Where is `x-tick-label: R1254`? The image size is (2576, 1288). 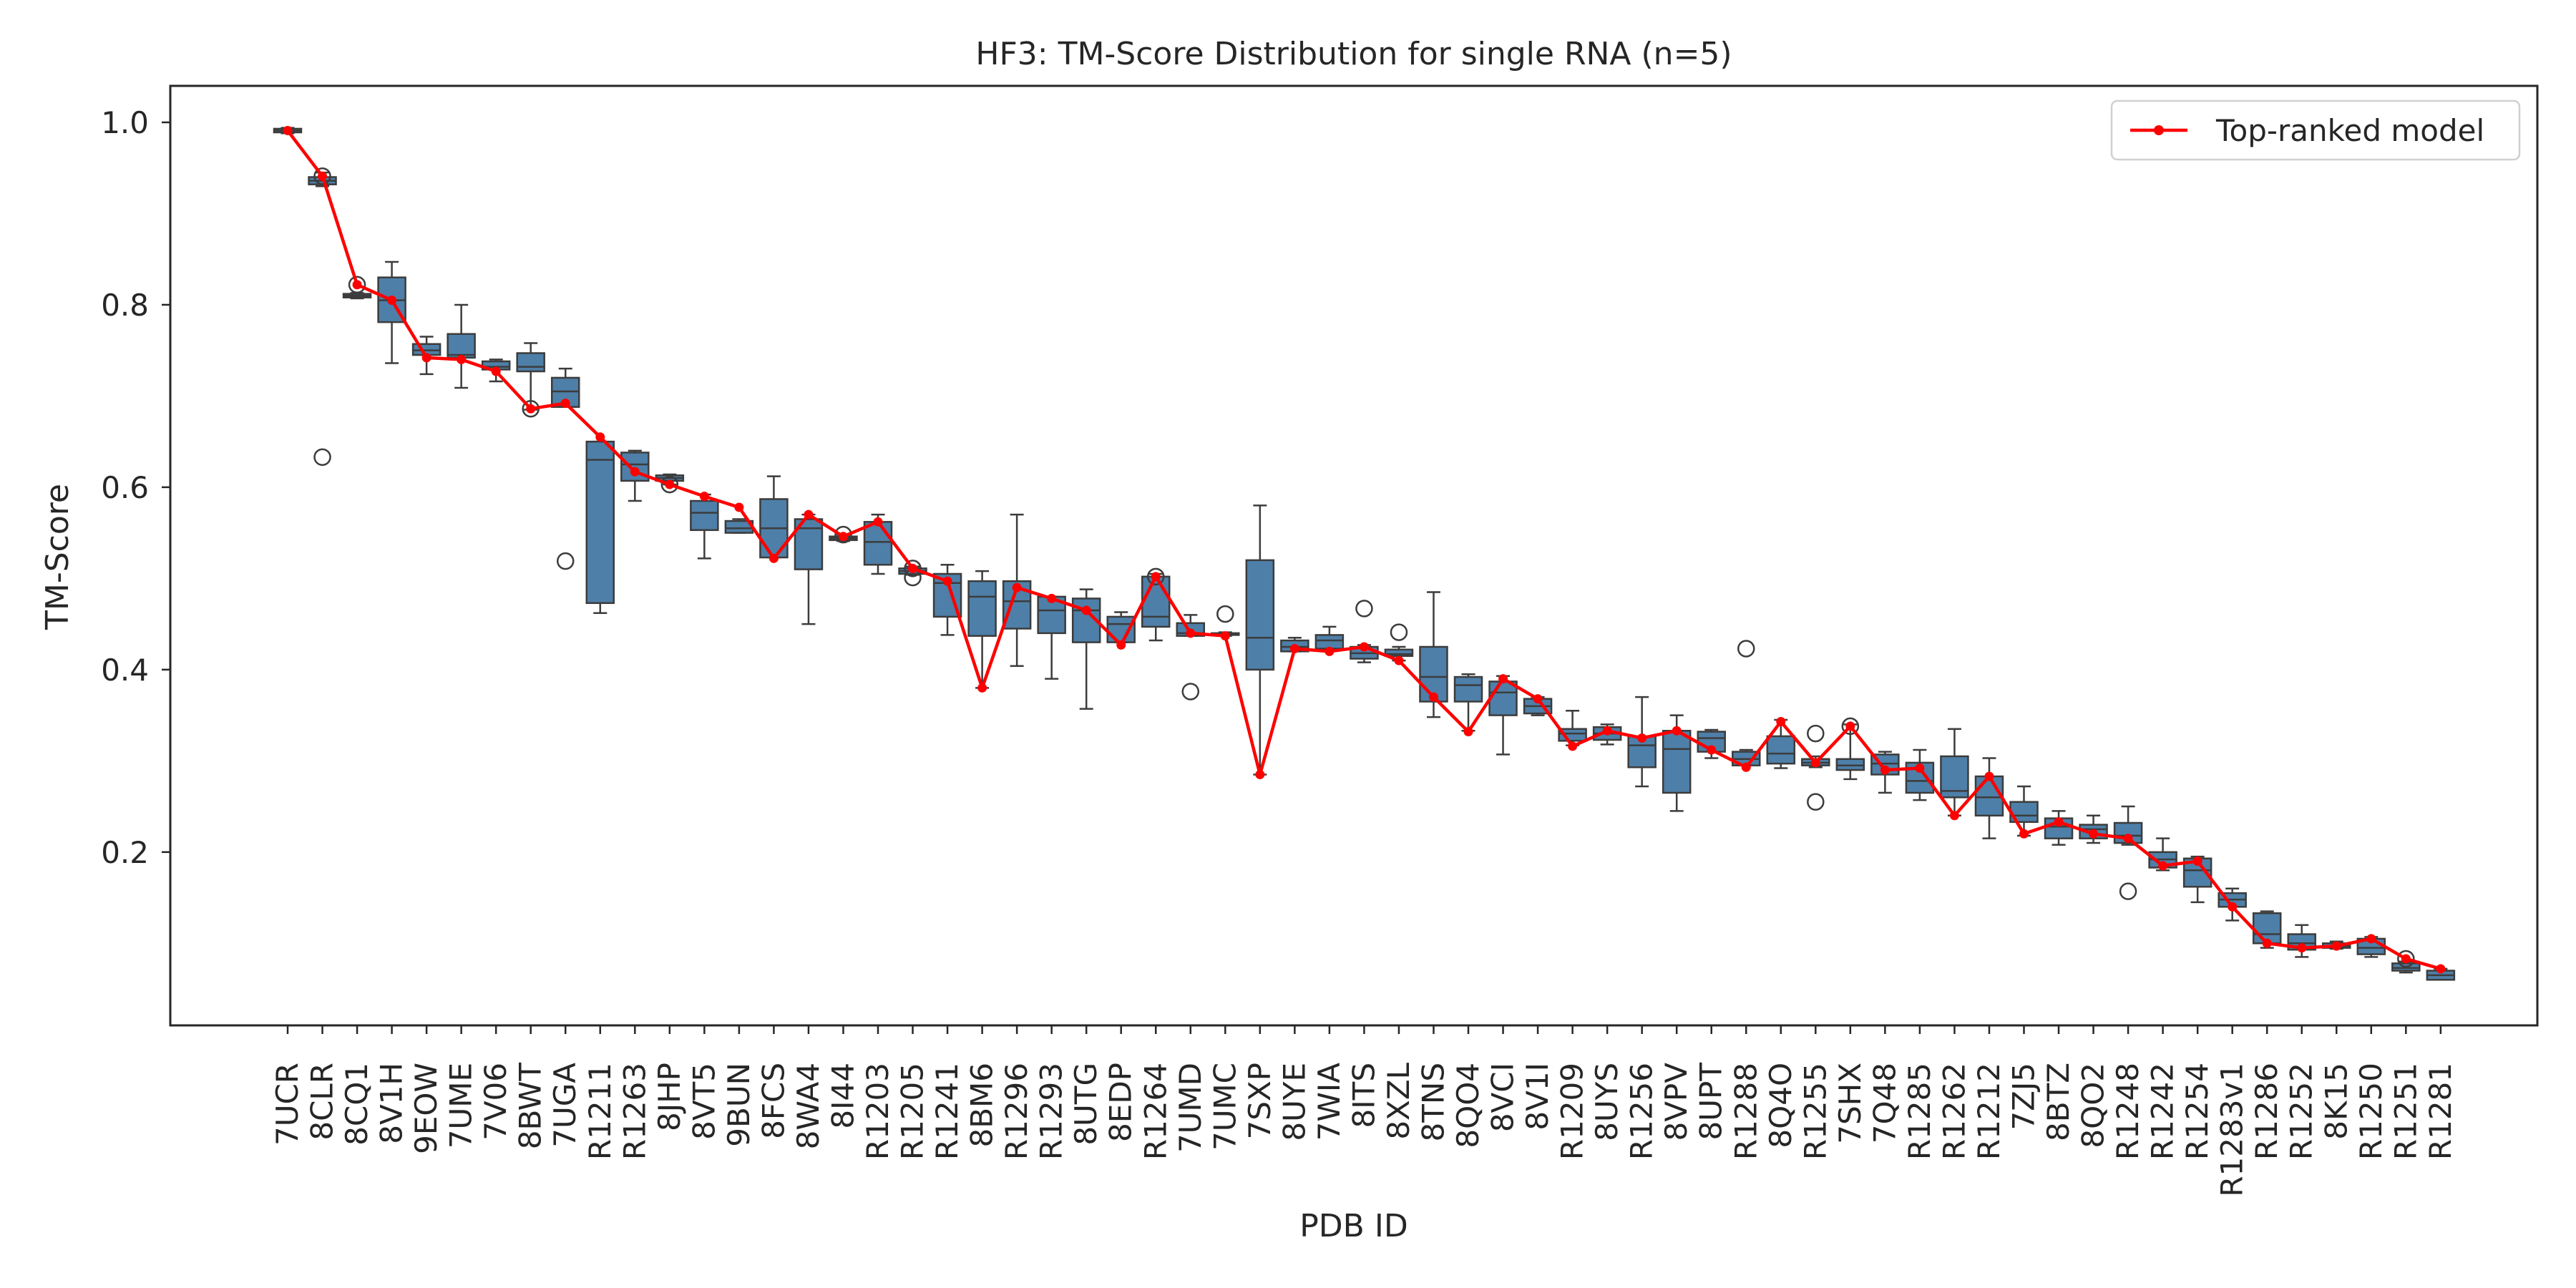 x-tick-label: R1254 is located at coordinates (2197, 1111).